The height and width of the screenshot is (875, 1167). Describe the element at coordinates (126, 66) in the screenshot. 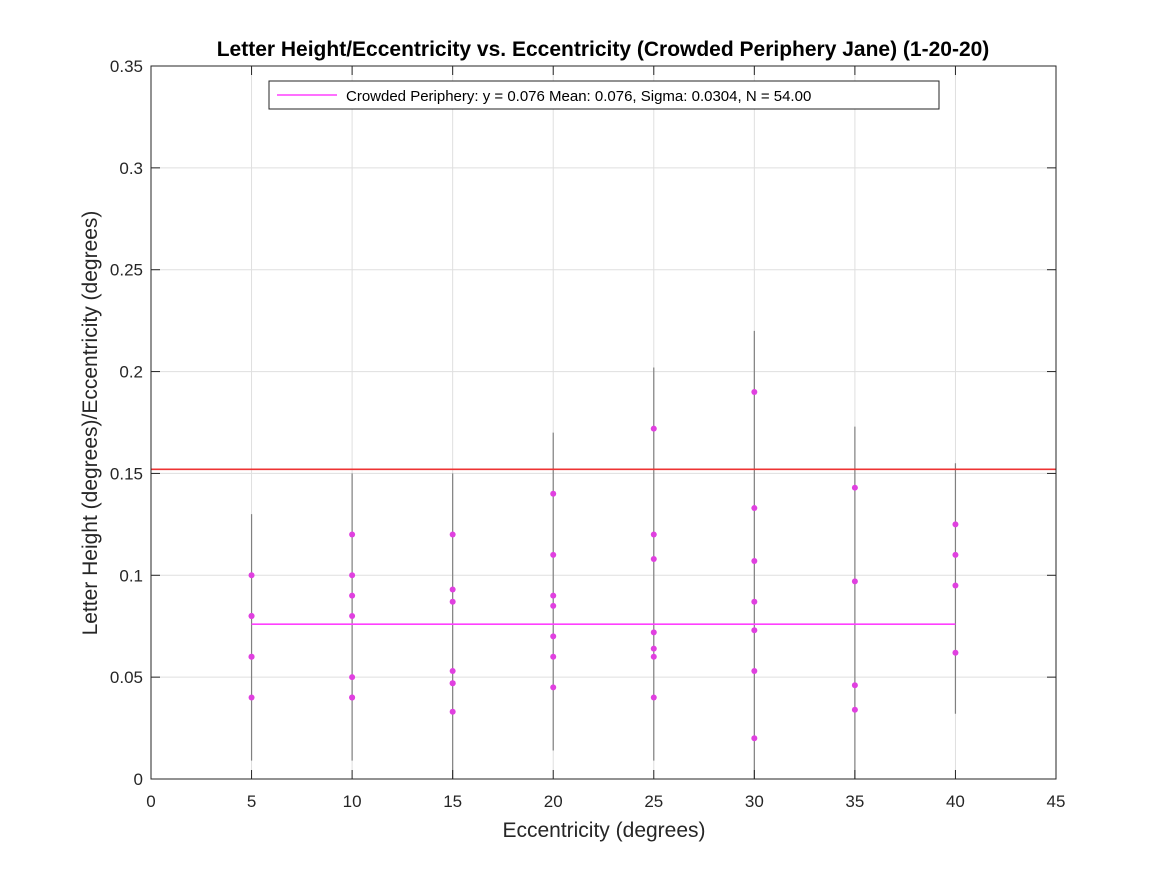

I see `y-tick-label: 0.35` at that location.